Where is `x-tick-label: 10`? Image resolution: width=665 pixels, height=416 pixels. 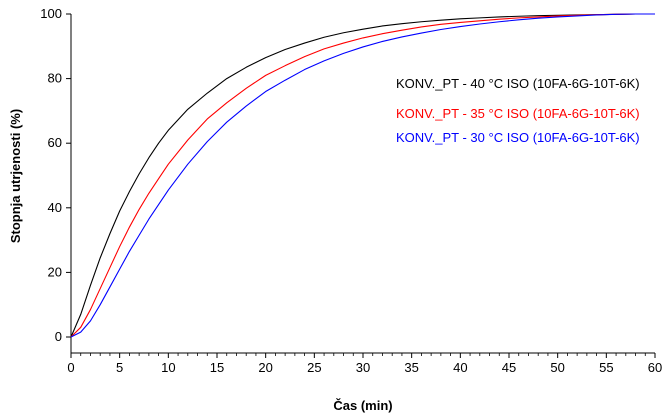 x-tick-label: 10 is located at coordinates (168, 367).